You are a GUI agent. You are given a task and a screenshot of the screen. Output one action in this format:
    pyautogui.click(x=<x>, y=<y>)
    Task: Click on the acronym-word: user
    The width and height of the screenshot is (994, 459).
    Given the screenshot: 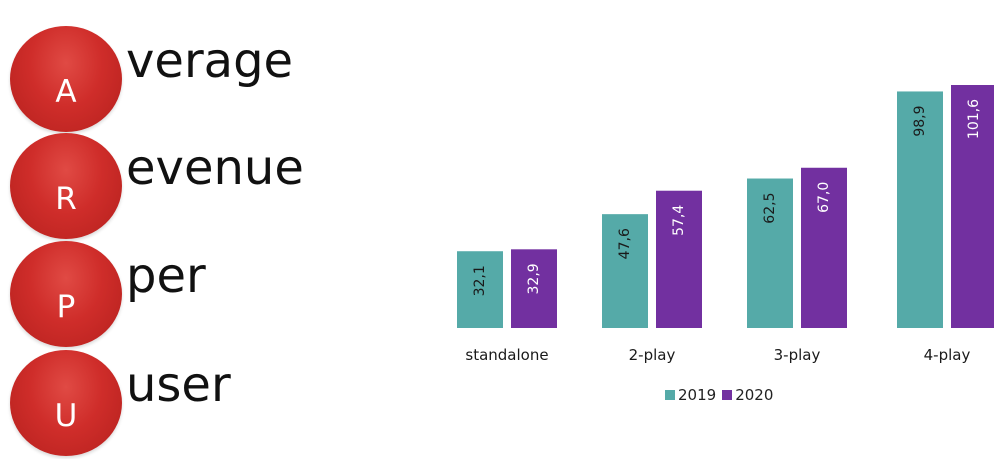 What is the action you would take?
    pyautogui.click(x=178, y=385)
    